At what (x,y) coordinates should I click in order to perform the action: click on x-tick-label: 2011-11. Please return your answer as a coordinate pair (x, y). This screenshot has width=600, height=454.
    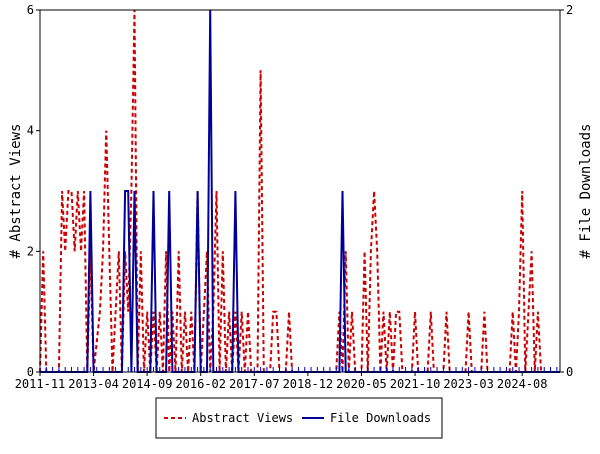
    Looking at the image, I should click on (40, 384).